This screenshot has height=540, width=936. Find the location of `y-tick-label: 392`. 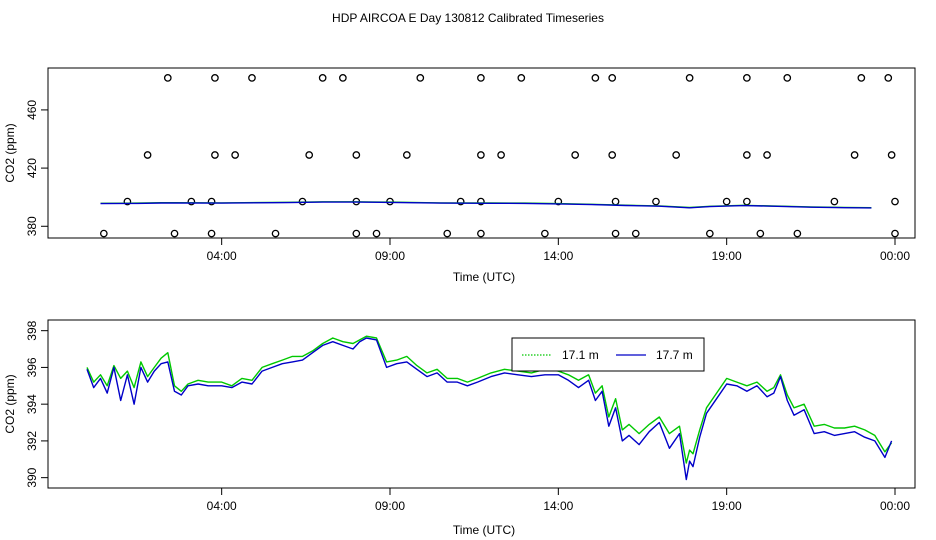

y-tick-label: 392 is located at coordinates (32, 441).